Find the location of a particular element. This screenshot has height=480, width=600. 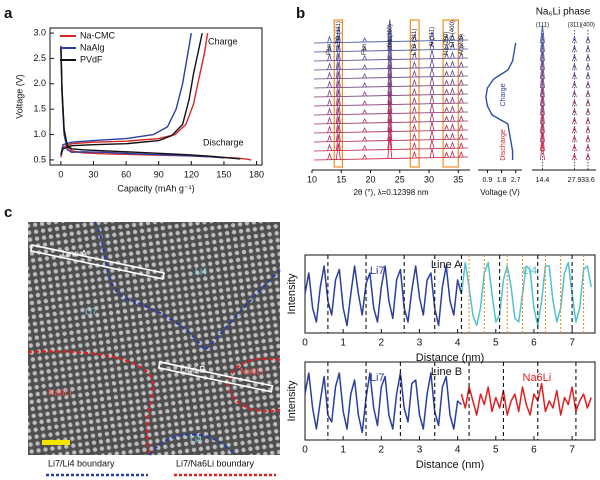

legend-label: Li7/Li4 boundary is located at coordinates (81, 463).